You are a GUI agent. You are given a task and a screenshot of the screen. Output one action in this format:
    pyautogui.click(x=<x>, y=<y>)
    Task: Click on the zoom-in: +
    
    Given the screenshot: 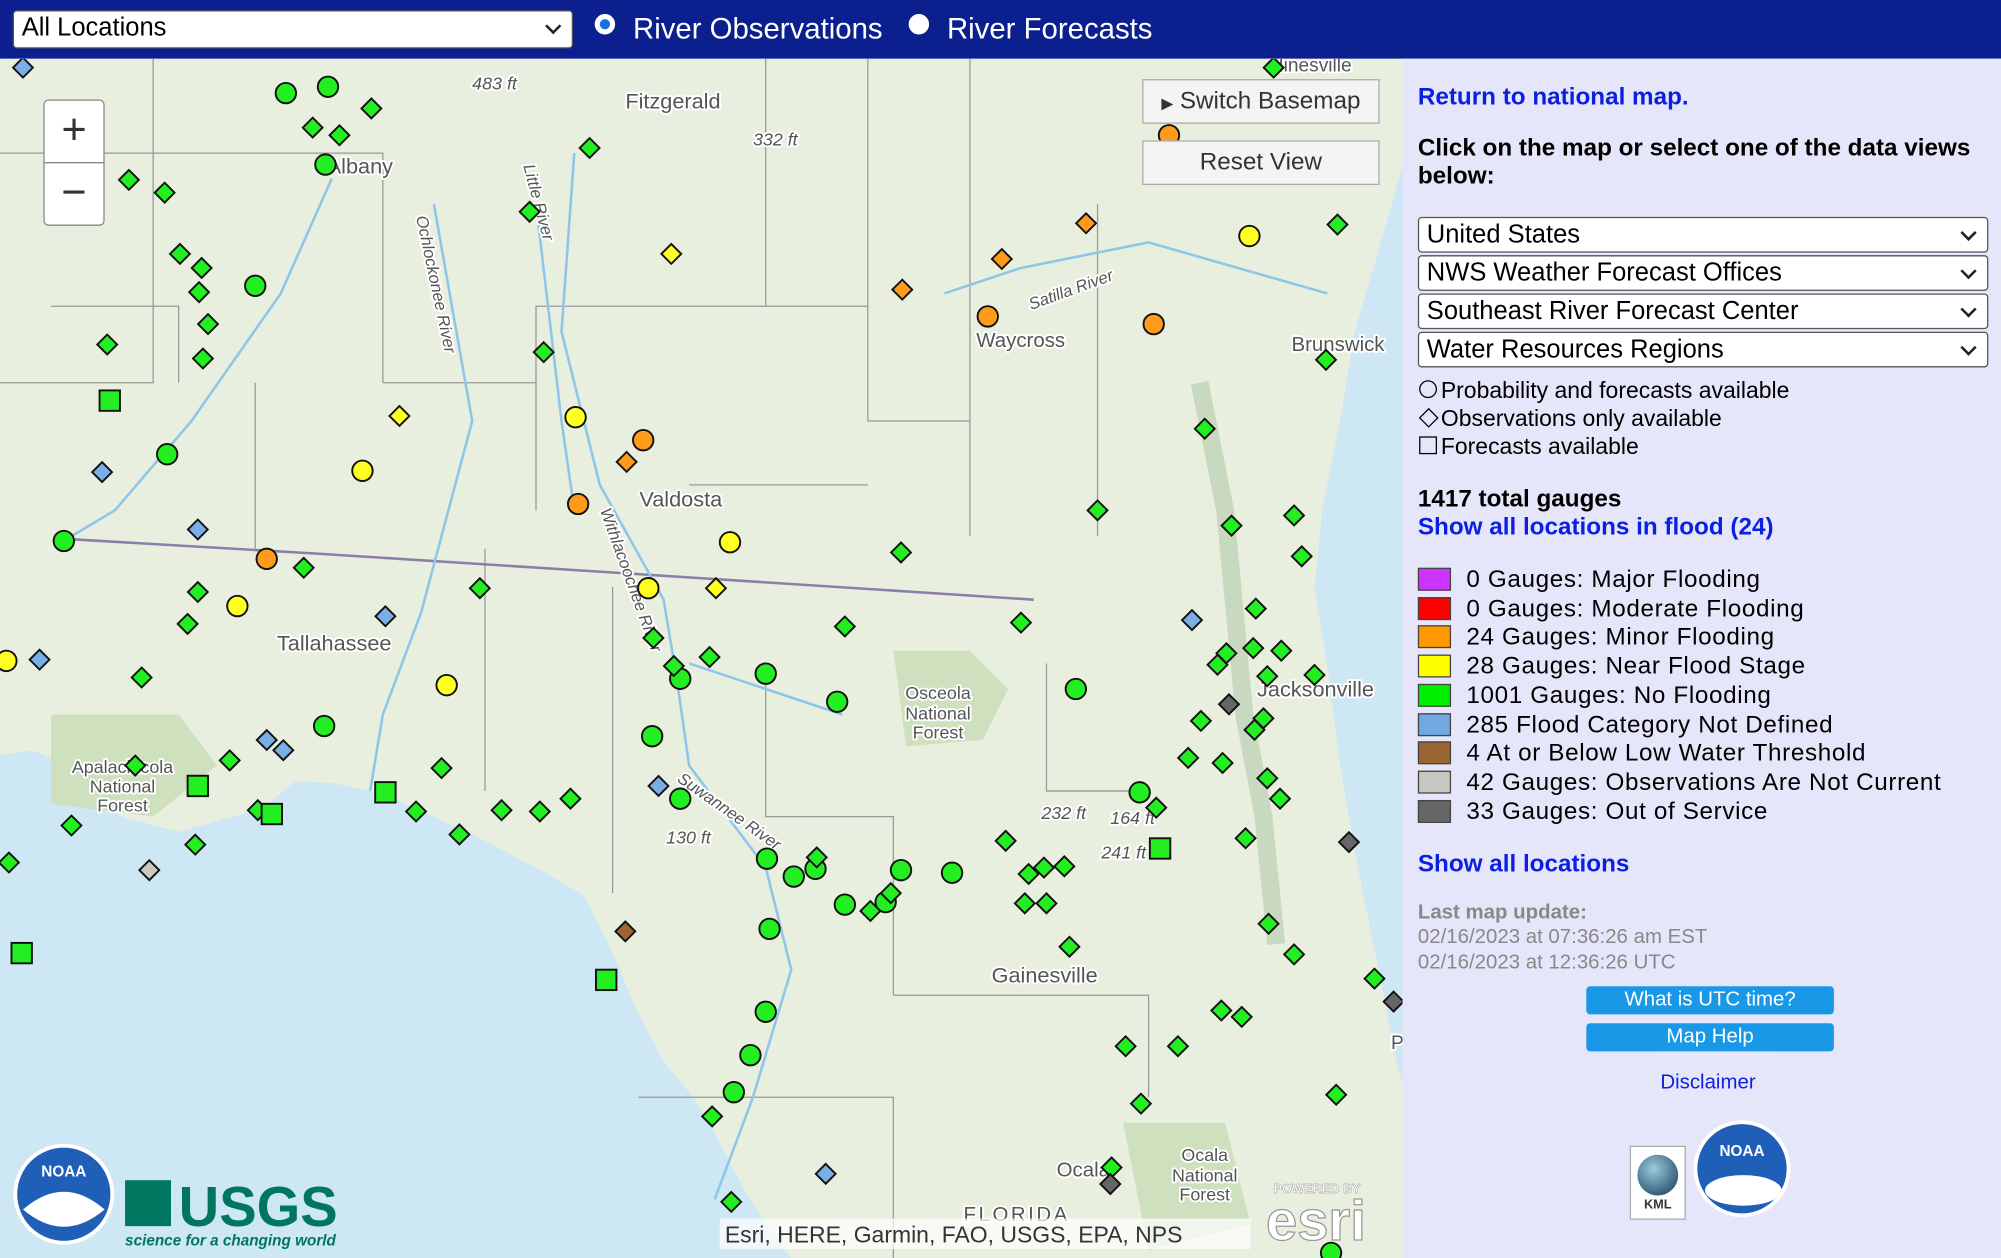 What is the action you would take?
    pyautogui.click(x=74, y=131)
    